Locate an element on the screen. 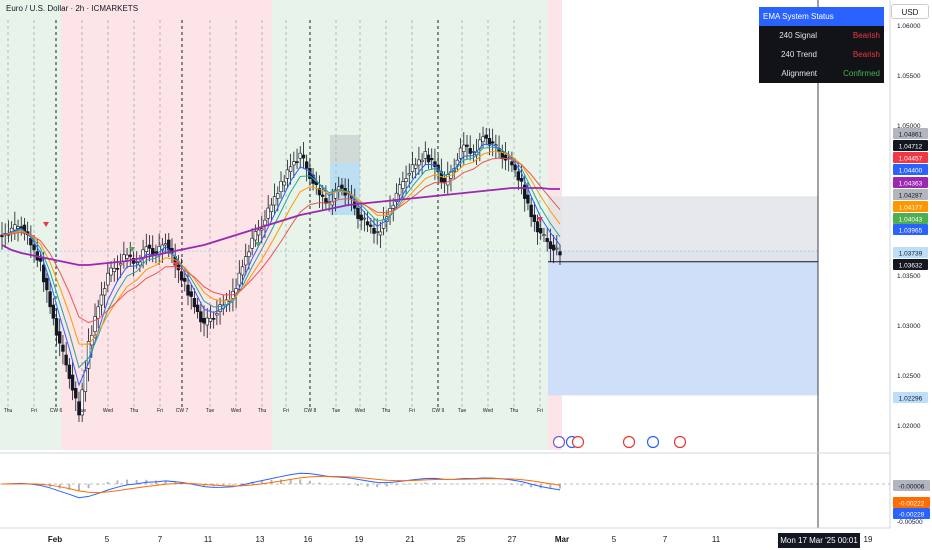 This screenshot has width=932, height=550. x-tick-label: 27 is located at coordinates (512, 539).